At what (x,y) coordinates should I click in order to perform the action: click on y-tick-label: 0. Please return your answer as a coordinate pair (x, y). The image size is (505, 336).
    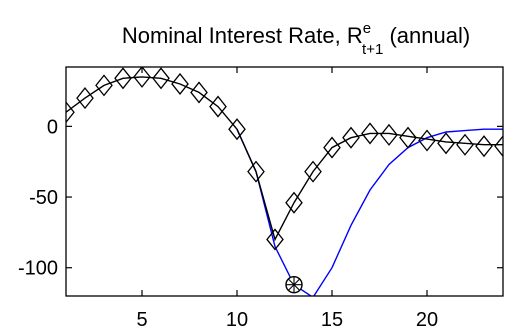
    Looking at the image, I should click on (52, 127).